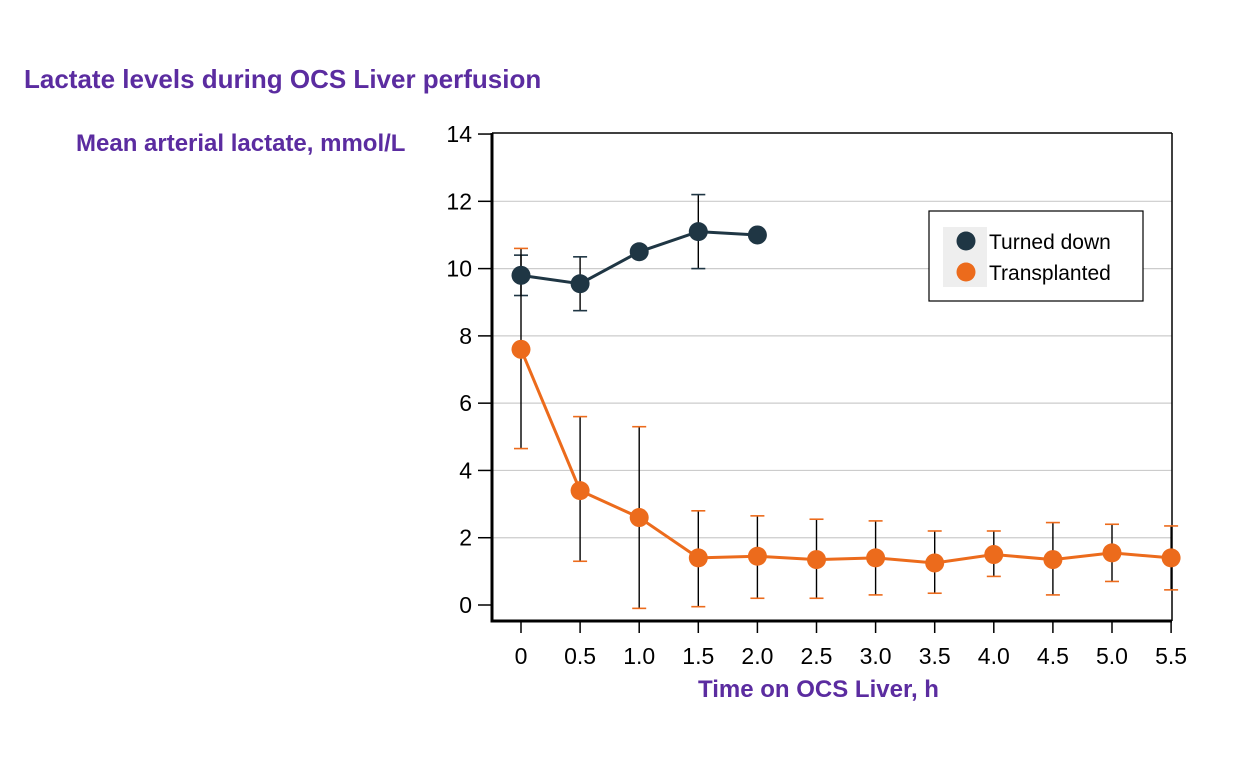 This screenshot has height=768, width=1248. Describe the element at coordinates (994, 656) in the screenshot. I see `x-tick-label: 4.0` at that location.